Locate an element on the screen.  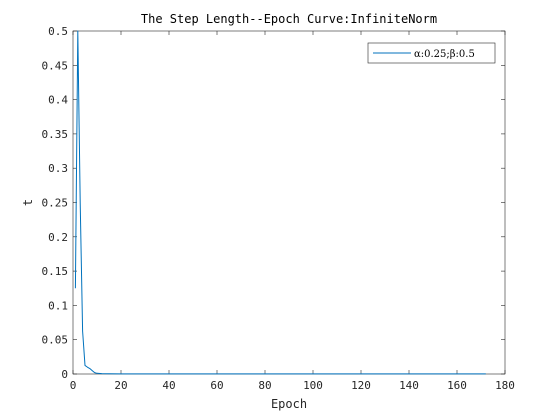
y-tick-label: 0.15 is located at coordinates (55, 271).